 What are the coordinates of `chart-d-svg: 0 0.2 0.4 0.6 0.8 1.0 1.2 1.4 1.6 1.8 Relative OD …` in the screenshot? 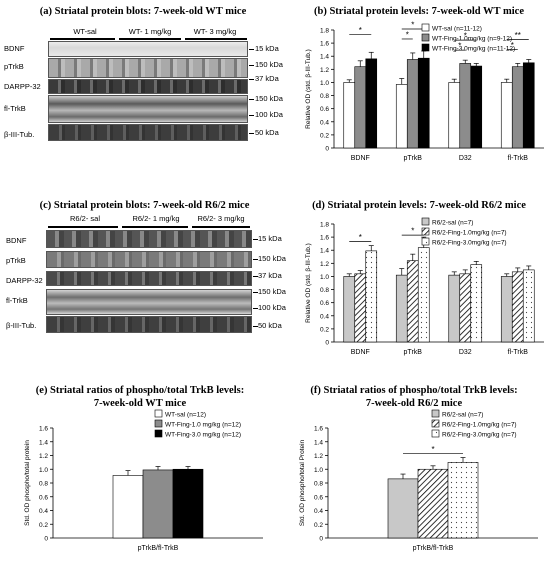 It's located at (424, 286).